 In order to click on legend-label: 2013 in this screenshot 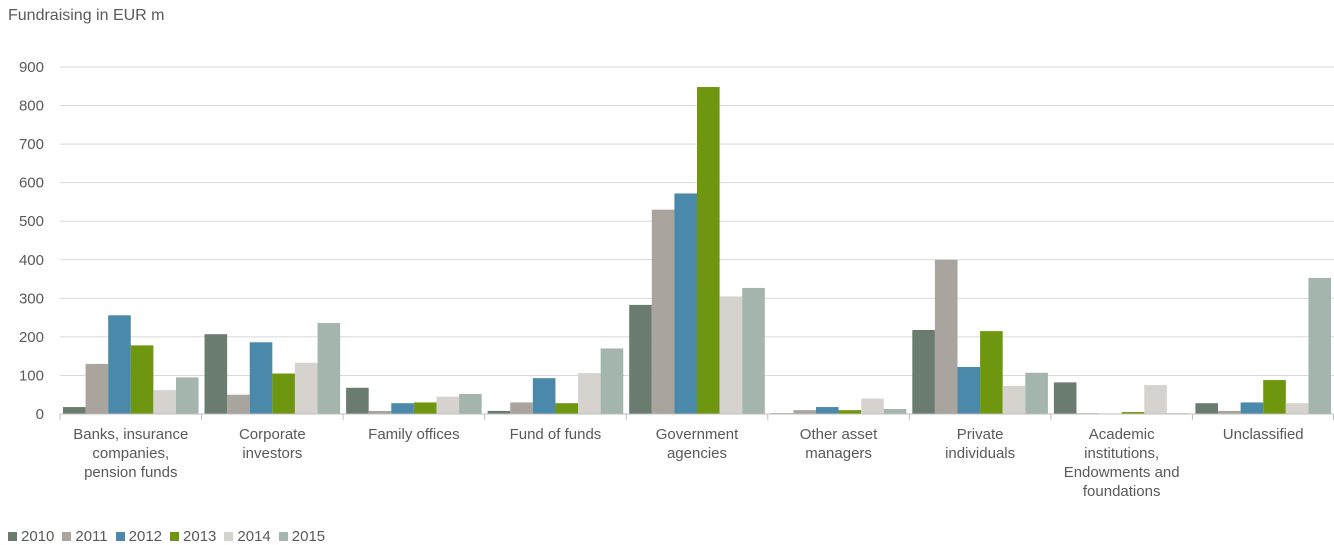, I will do `click(199, 536)`.